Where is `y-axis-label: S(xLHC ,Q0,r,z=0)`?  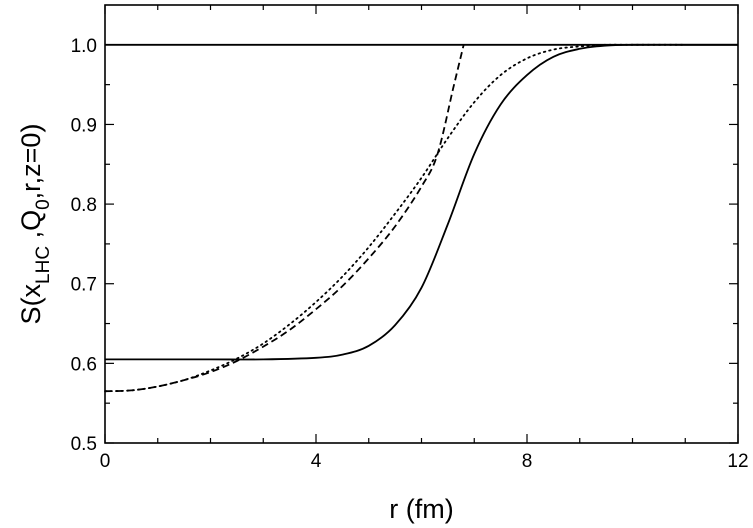 y-axis-label: S(xLHC ,Q0,r,z=0) is located at coordinates (35, 224).